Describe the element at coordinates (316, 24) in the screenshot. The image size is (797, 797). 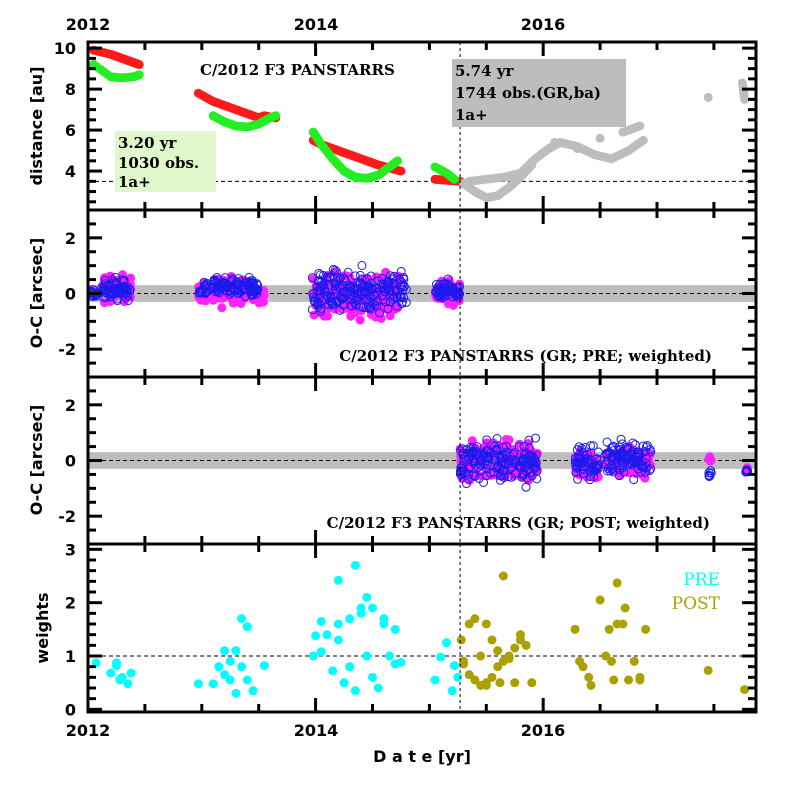
I see `top-tick-label-2014: 2014` at that location.